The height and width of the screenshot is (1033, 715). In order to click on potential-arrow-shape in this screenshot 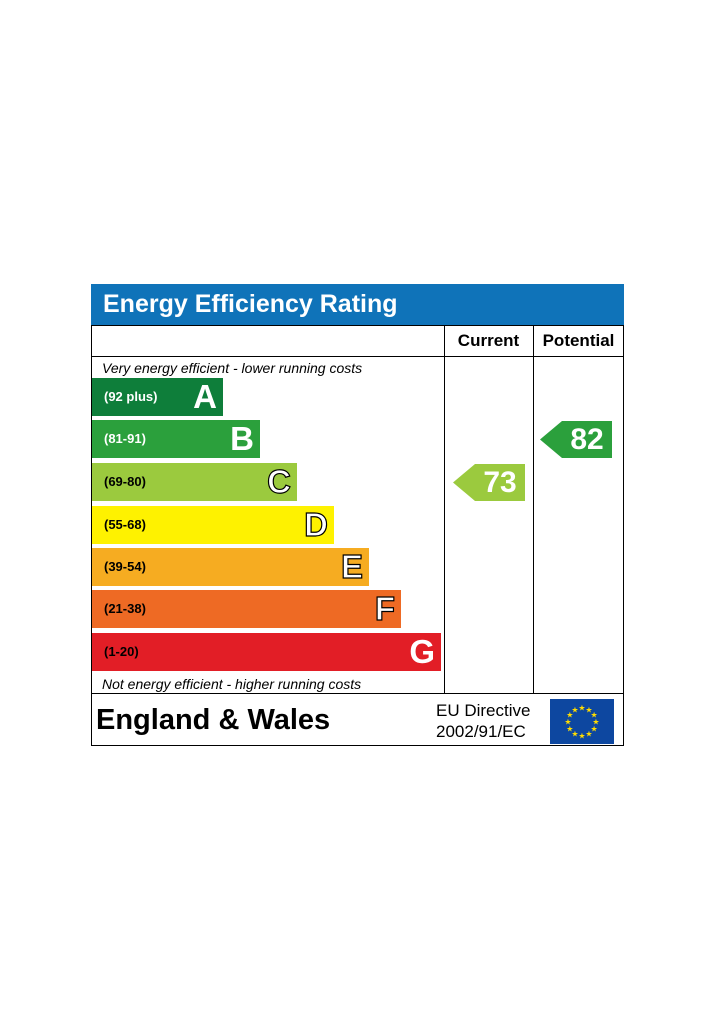, I will do `click(576, 439)`.